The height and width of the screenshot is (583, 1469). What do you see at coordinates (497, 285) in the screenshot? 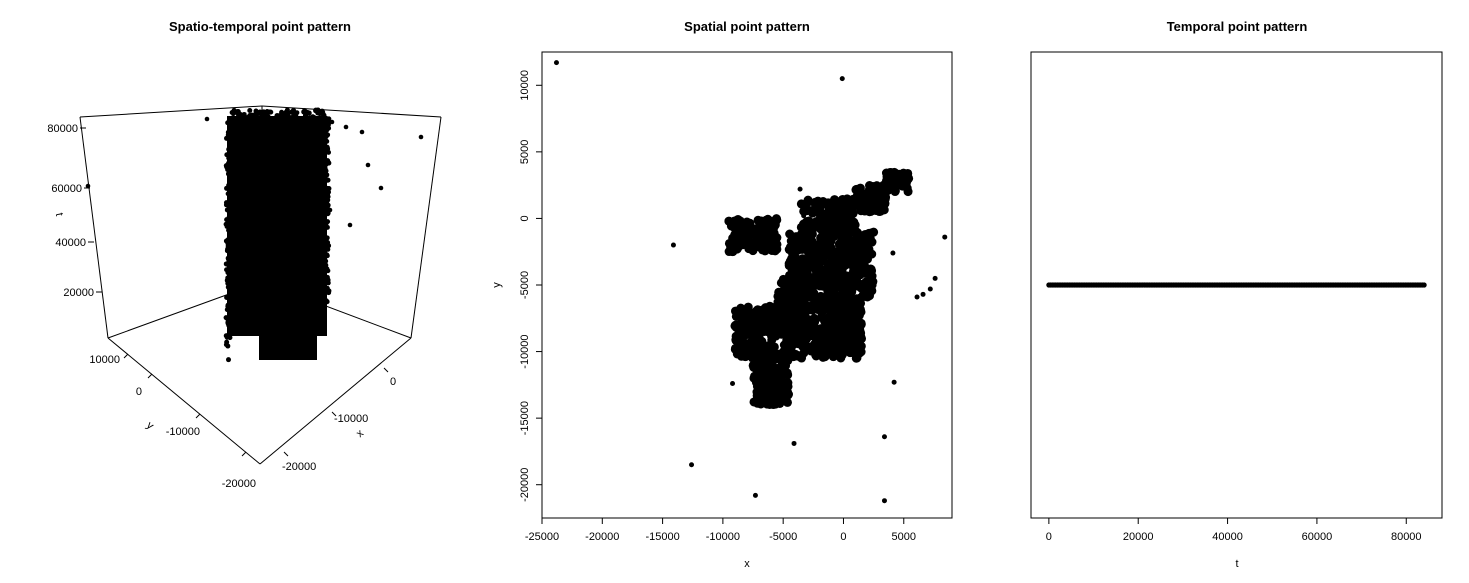
I see `y-axis-label-spatial: y` at bounding box center [497, 285].